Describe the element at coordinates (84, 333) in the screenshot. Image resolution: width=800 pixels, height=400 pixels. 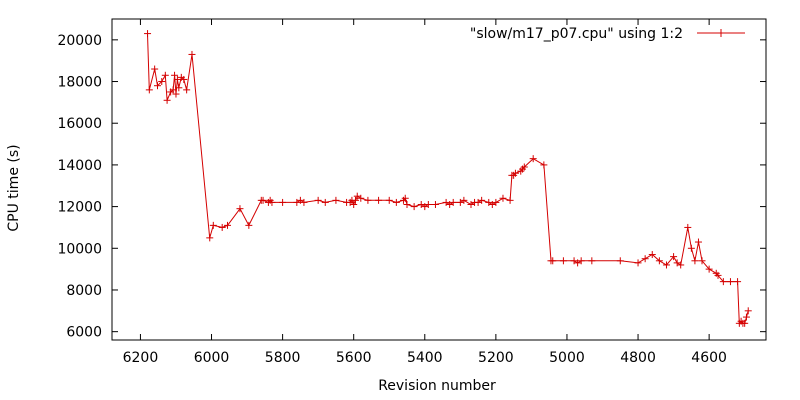
I see `y-tick-label: 6000` at that location.